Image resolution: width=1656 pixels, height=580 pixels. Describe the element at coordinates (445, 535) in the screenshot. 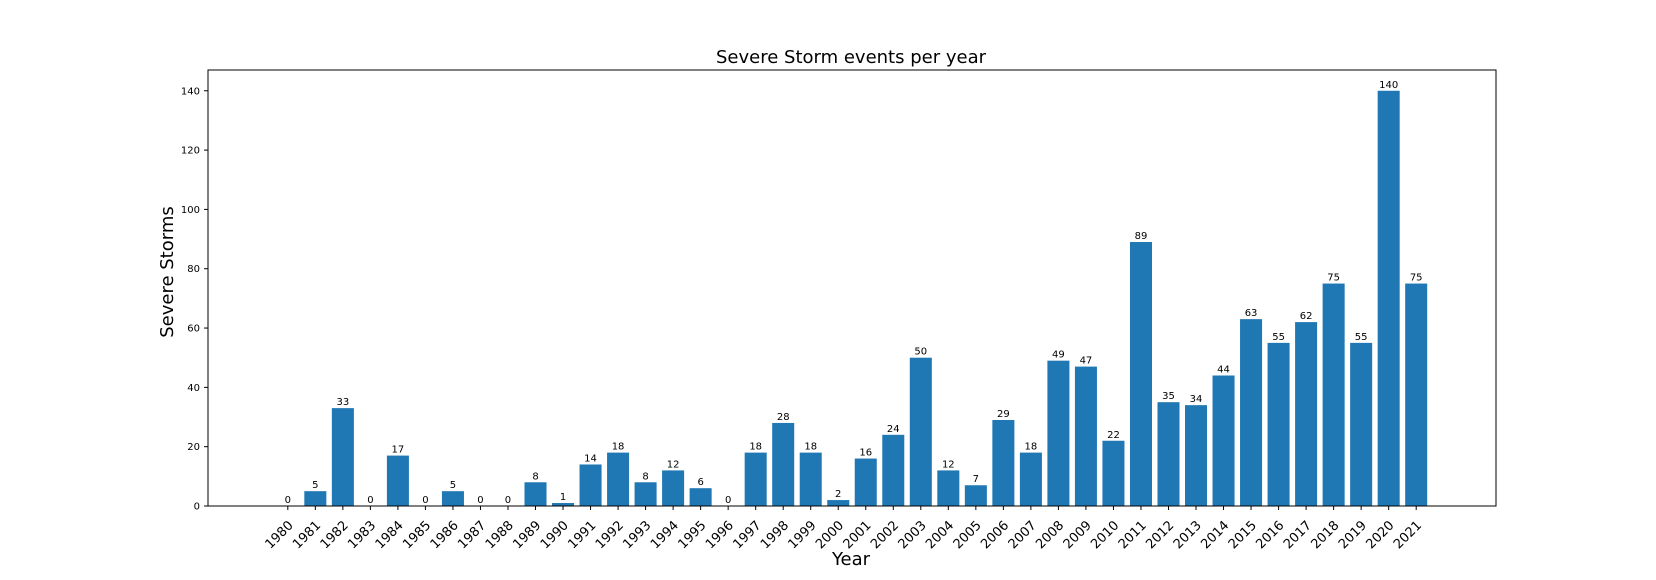

I see `x-tick-label-1986: 1986` at that location.